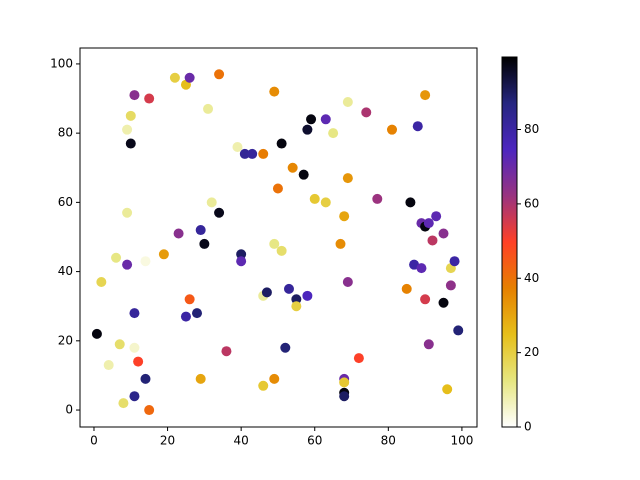 The width and height of the screenshot is (640, 480). Describe the element at coordinates (65, 340) in the screenshot. I see `y-tick-label: 20` at that location.